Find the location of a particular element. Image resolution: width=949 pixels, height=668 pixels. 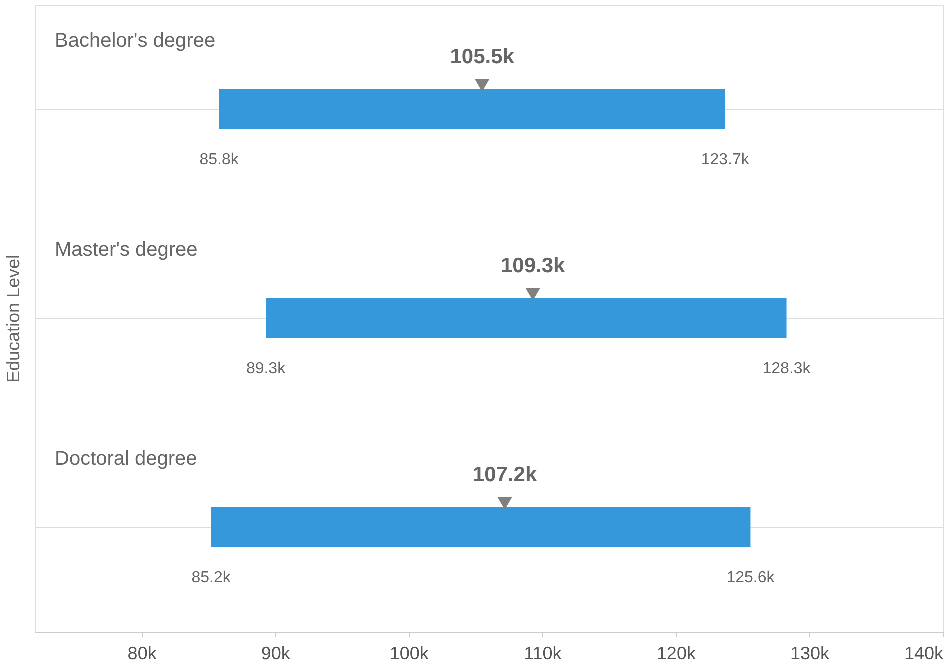

y-tick-label: Bachelor's degree is located at coordinates (135, 41).